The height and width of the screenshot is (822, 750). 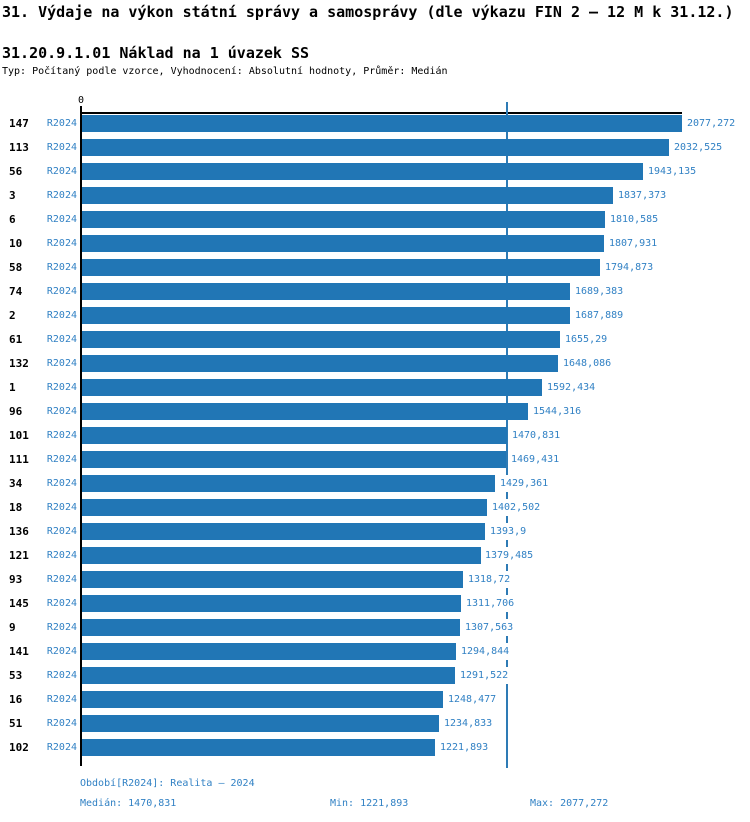 What do you see at coordinates (16, 507) in the screenshot?
I see `row-region-label: 18` at bounding box center [16, 507].